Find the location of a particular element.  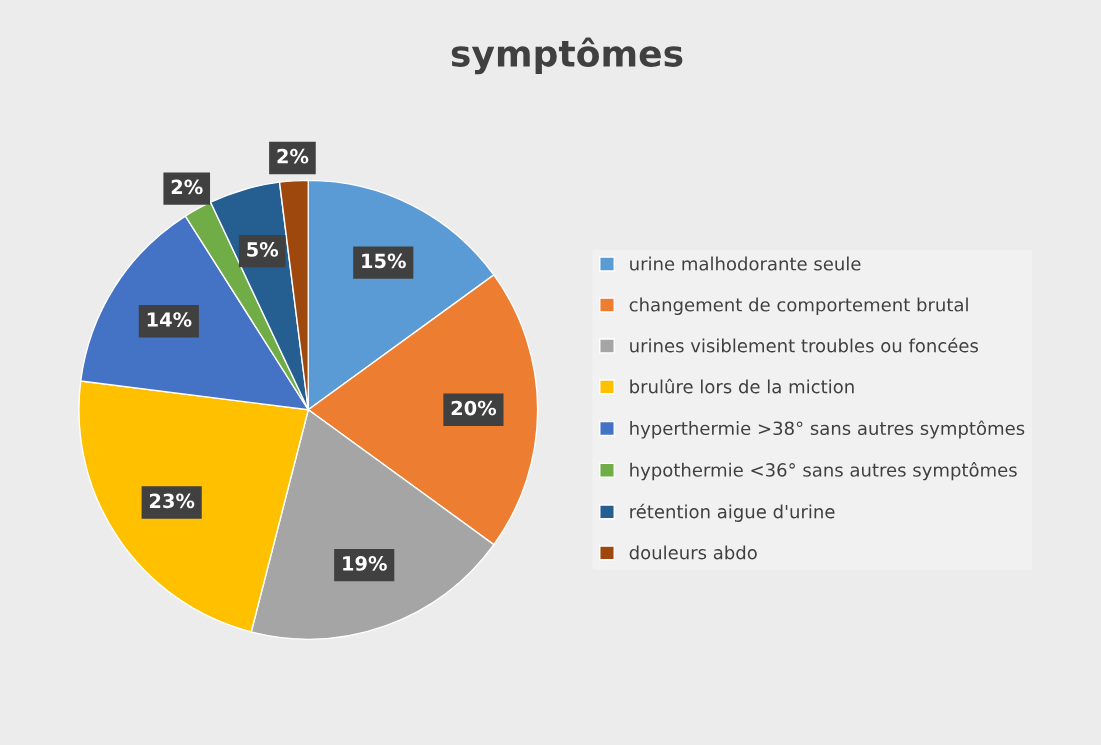

data-label: 20% is located at coordinates (474, 408).